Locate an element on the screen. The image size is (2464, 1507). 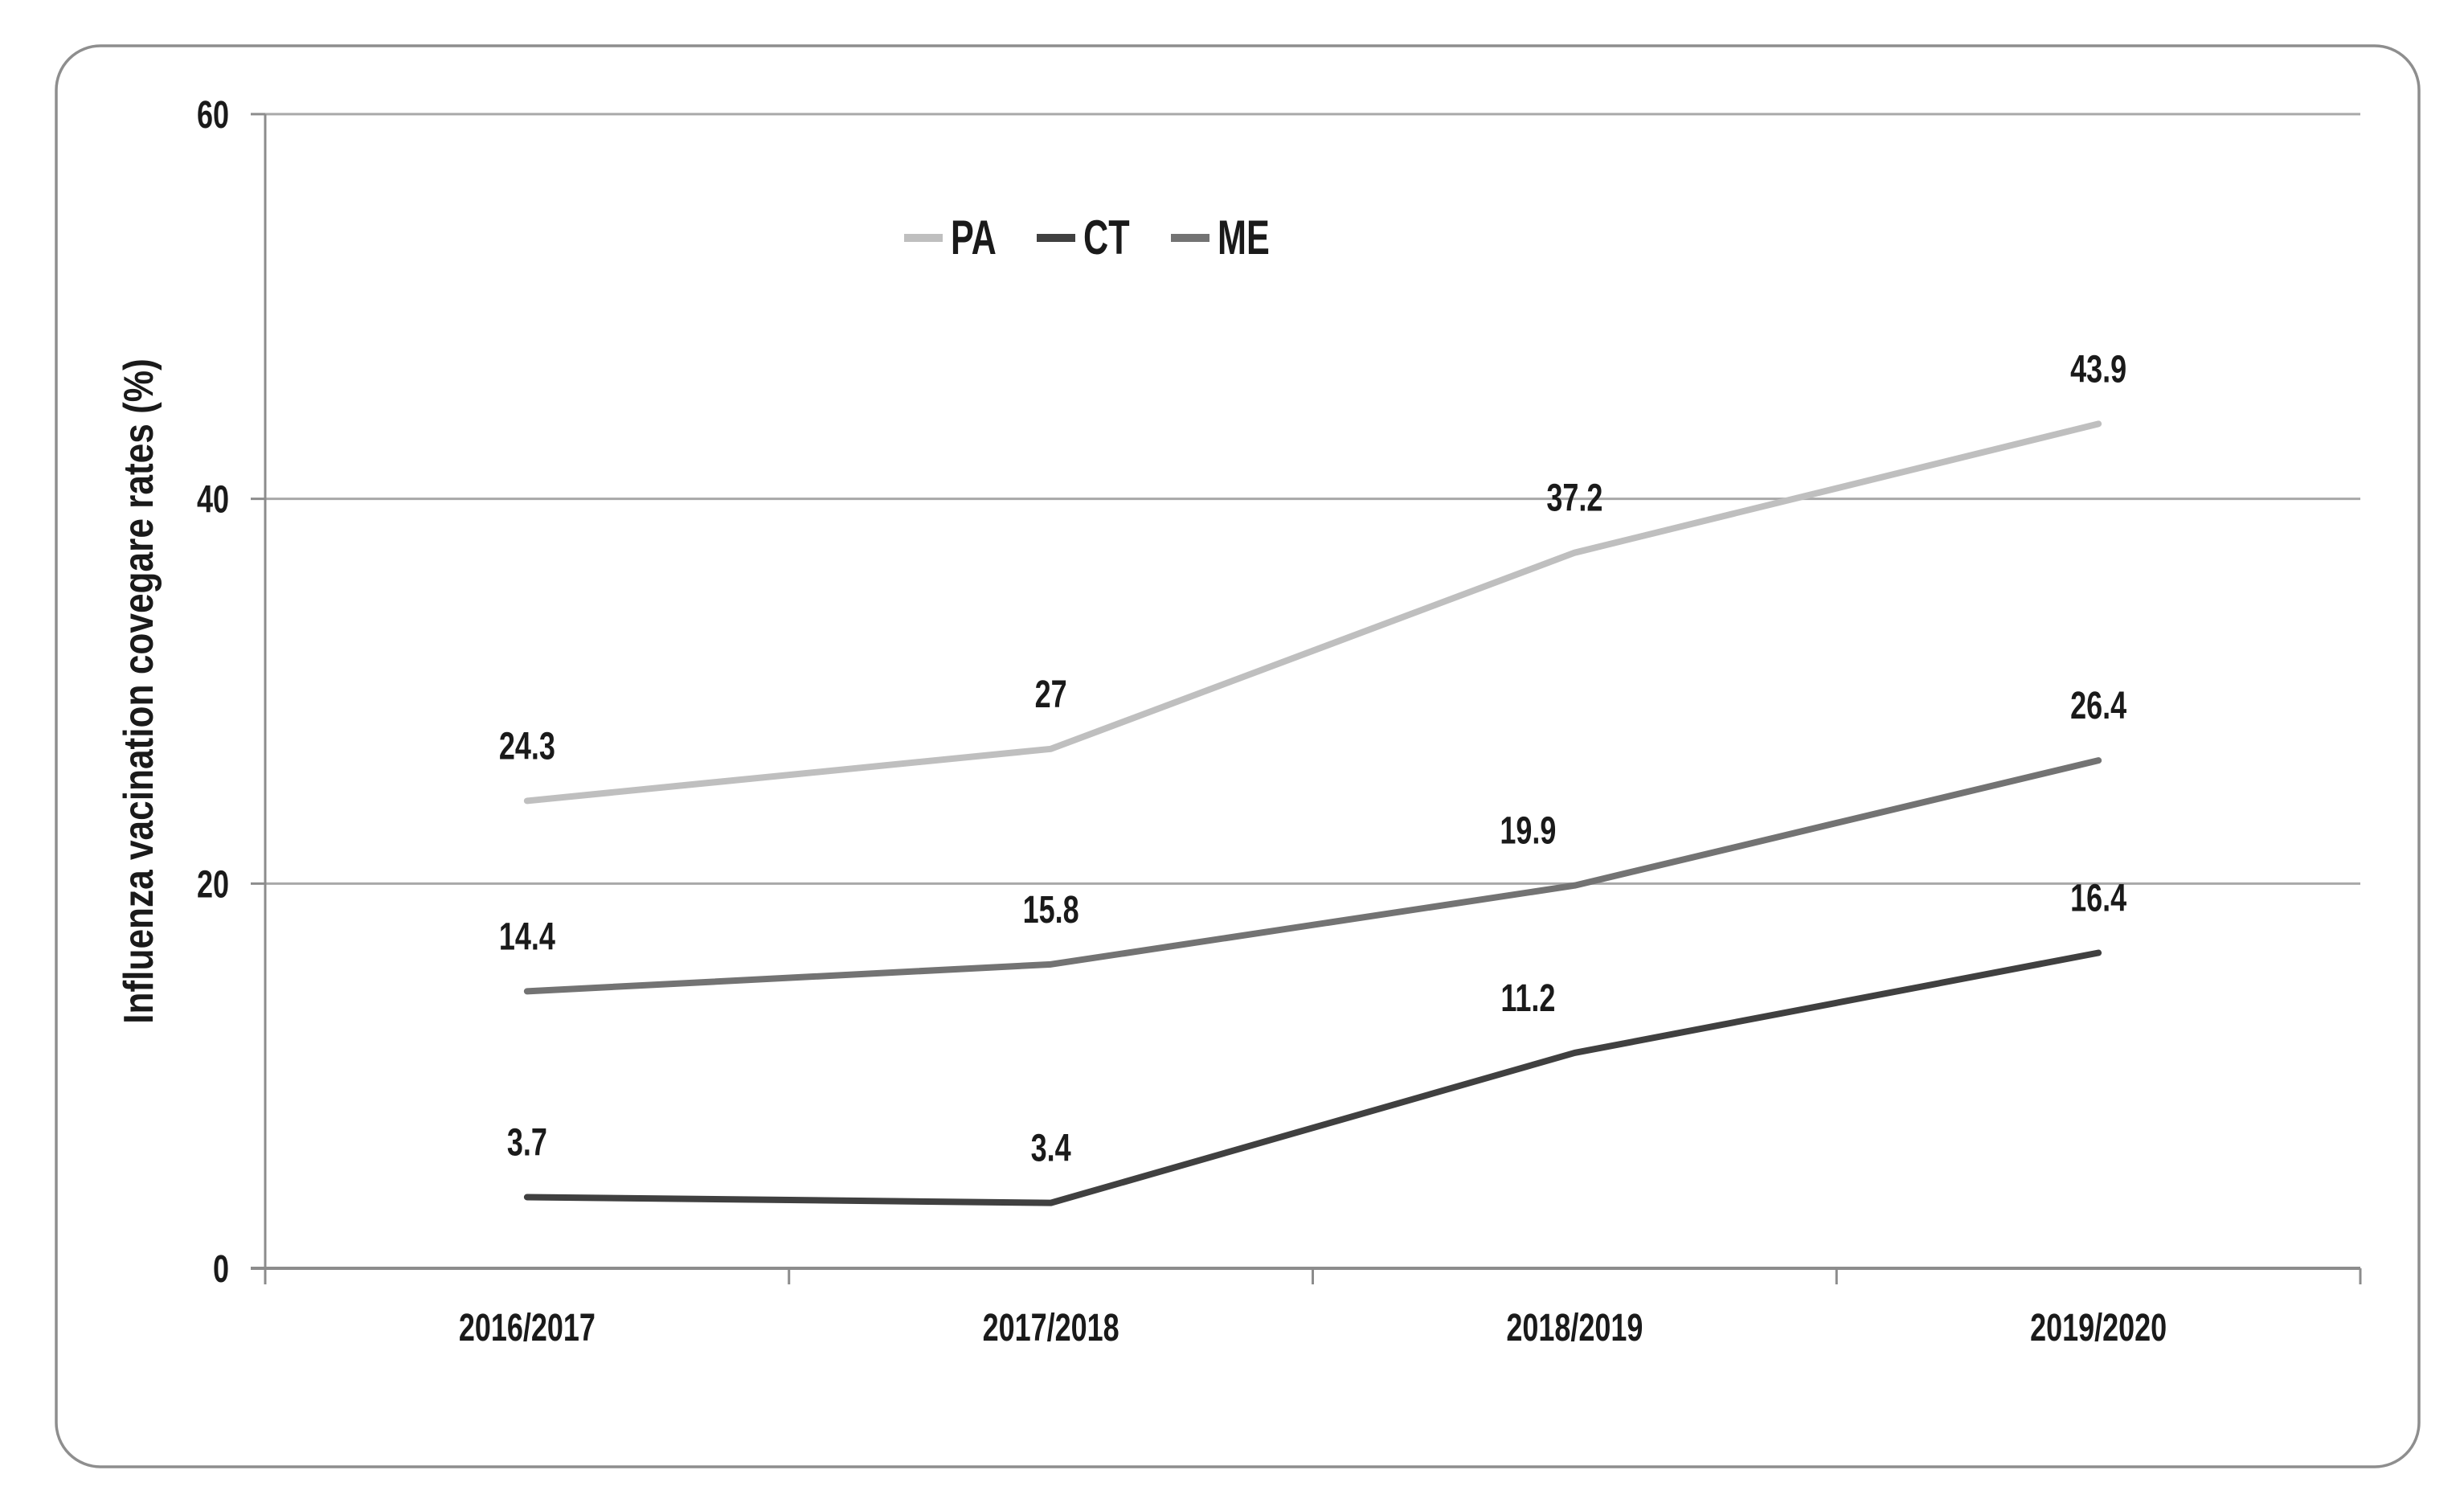
x-tick-labels: 2016/2017 2017/2018 2018/2019 2019/2020 is located at coordinates (1313, 1327).